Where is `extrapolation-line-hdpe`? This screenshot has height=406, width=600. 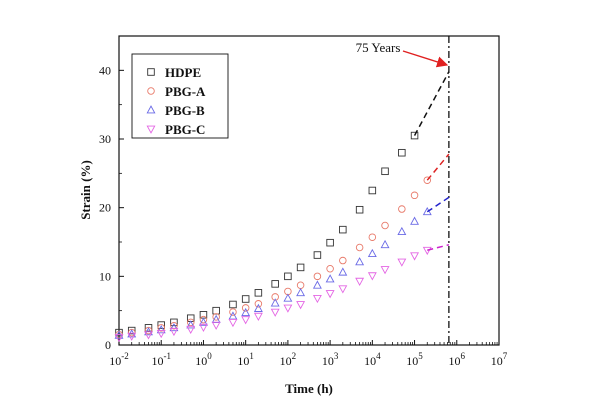
extrapolation-line-hdpe is located at coordinates (431, 103).